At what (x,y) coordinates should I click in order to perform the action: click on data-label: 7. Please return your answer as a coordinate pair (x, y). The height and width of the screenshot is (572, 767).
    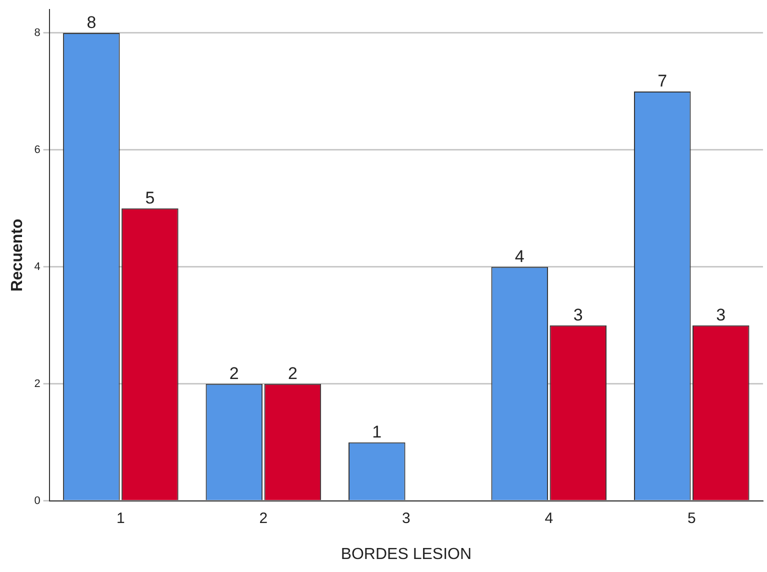
    Looking at the image, I should click on (663, 81).